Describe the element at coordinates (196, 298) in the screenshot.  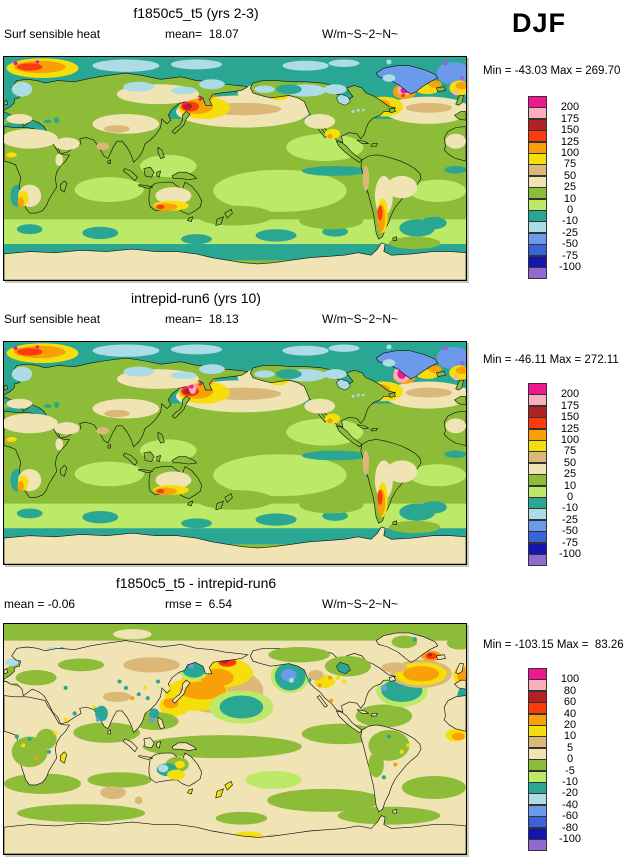
I see `panel2-title: intrepid-run6 (yrs 10)` at that location.